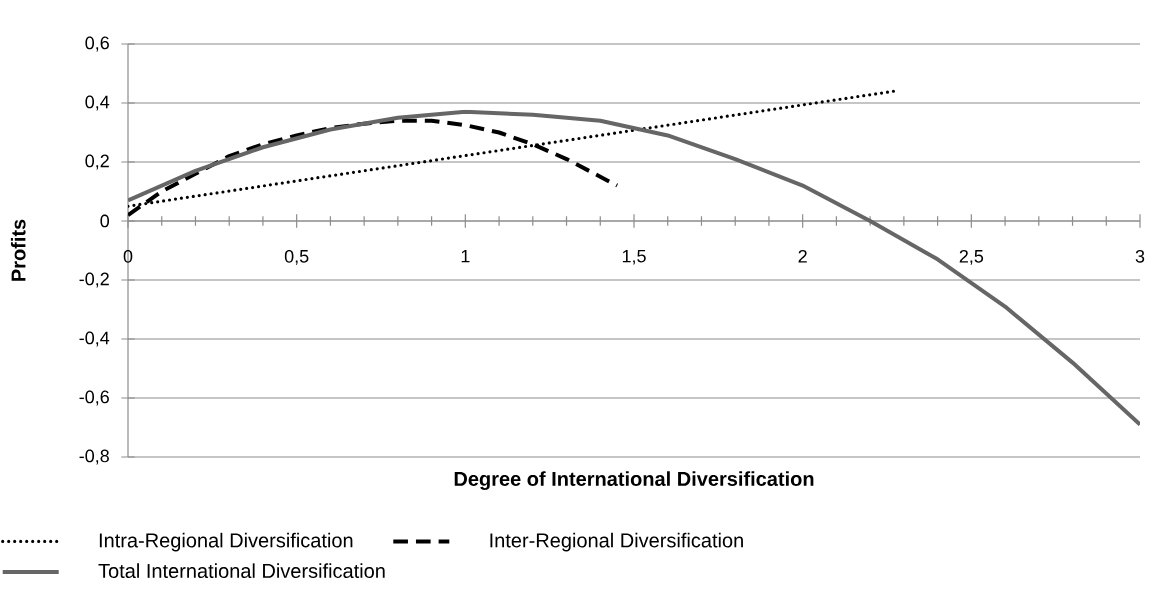 The height and width of the screenshot is (615, 1157). Describe the element at coordinates (1140, 256) in the screenshot. I see `x-tick-label: 3` at that location.